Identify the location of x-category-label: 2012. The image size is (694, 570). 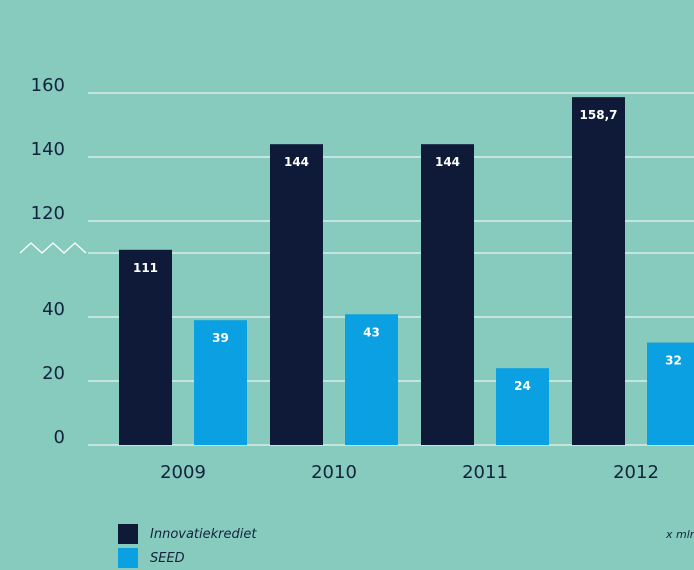
(636, 472).